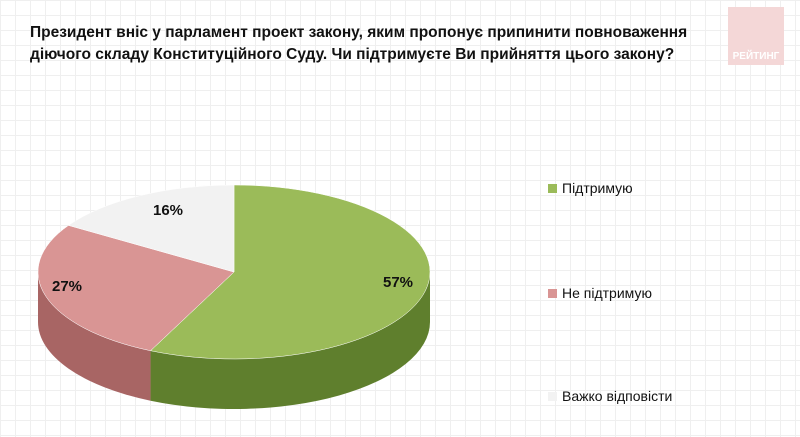 The image size is (800, 437). What do you see at coordinates (67, 286) in the screenshot?
I see `data-label: 27%` at bounding box center [67, 286].